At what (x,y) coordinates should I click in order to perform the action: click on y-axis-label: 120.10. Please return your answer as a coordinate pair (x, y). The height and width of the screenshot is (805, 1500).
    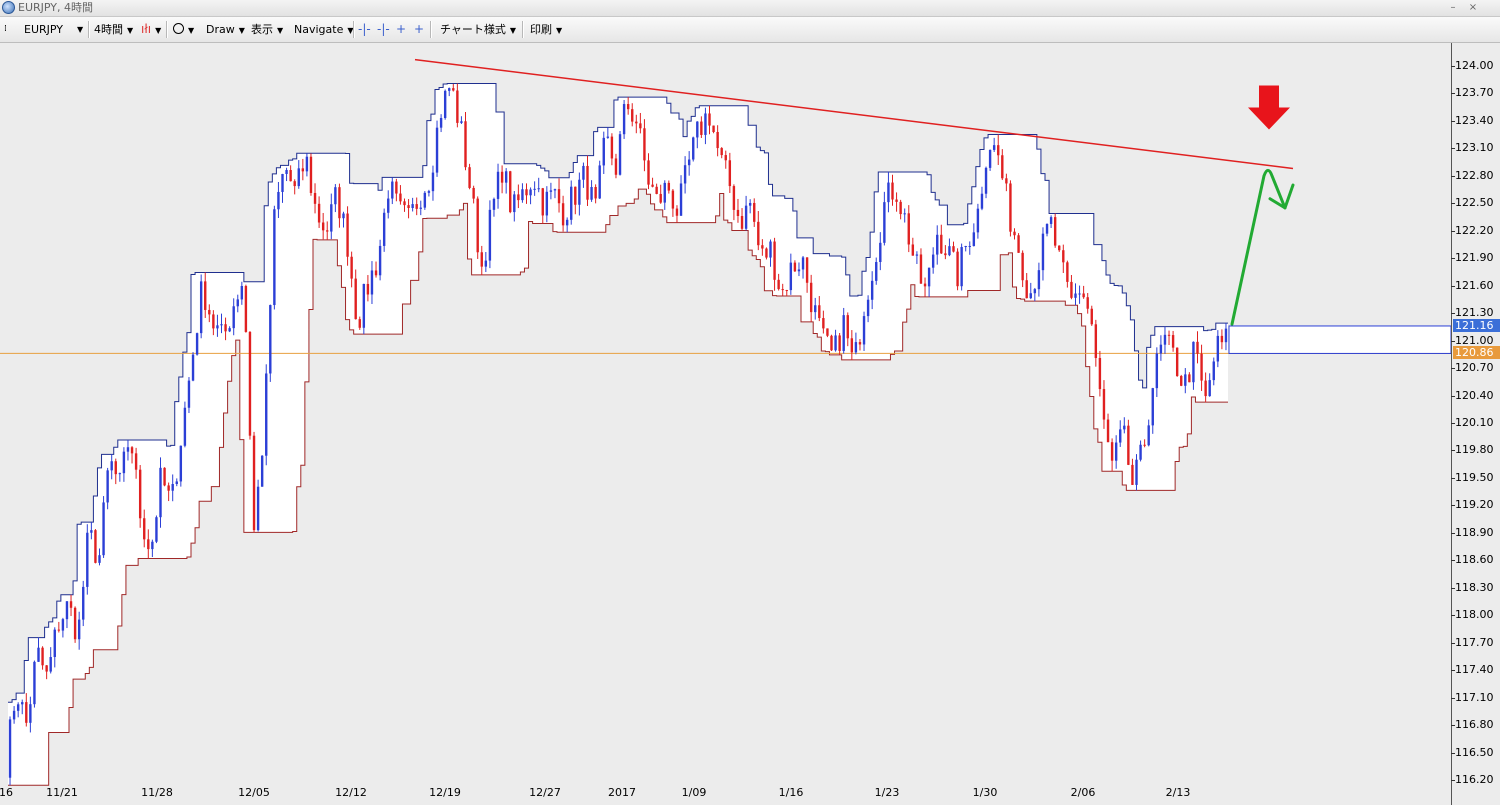
    Looking at the image, I should click on (1474, 422).